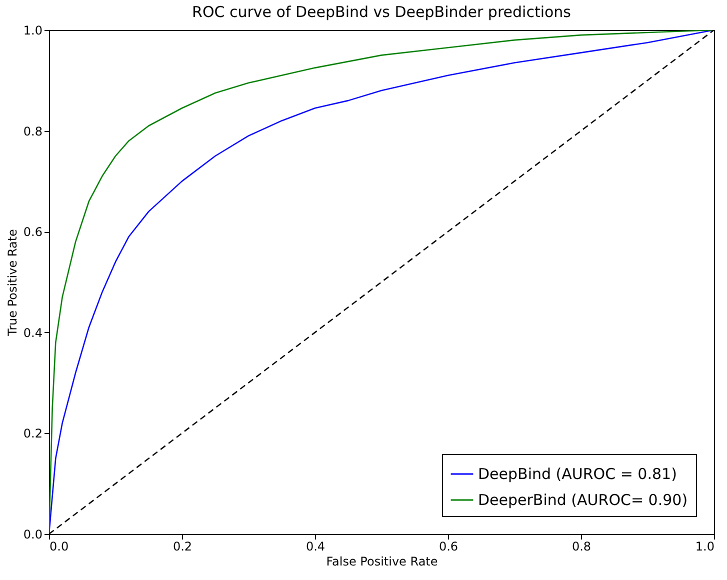  Describe the element at coordinates (448, 547) in the screenshot. I see `x-tick-label: 0.6` at that location.